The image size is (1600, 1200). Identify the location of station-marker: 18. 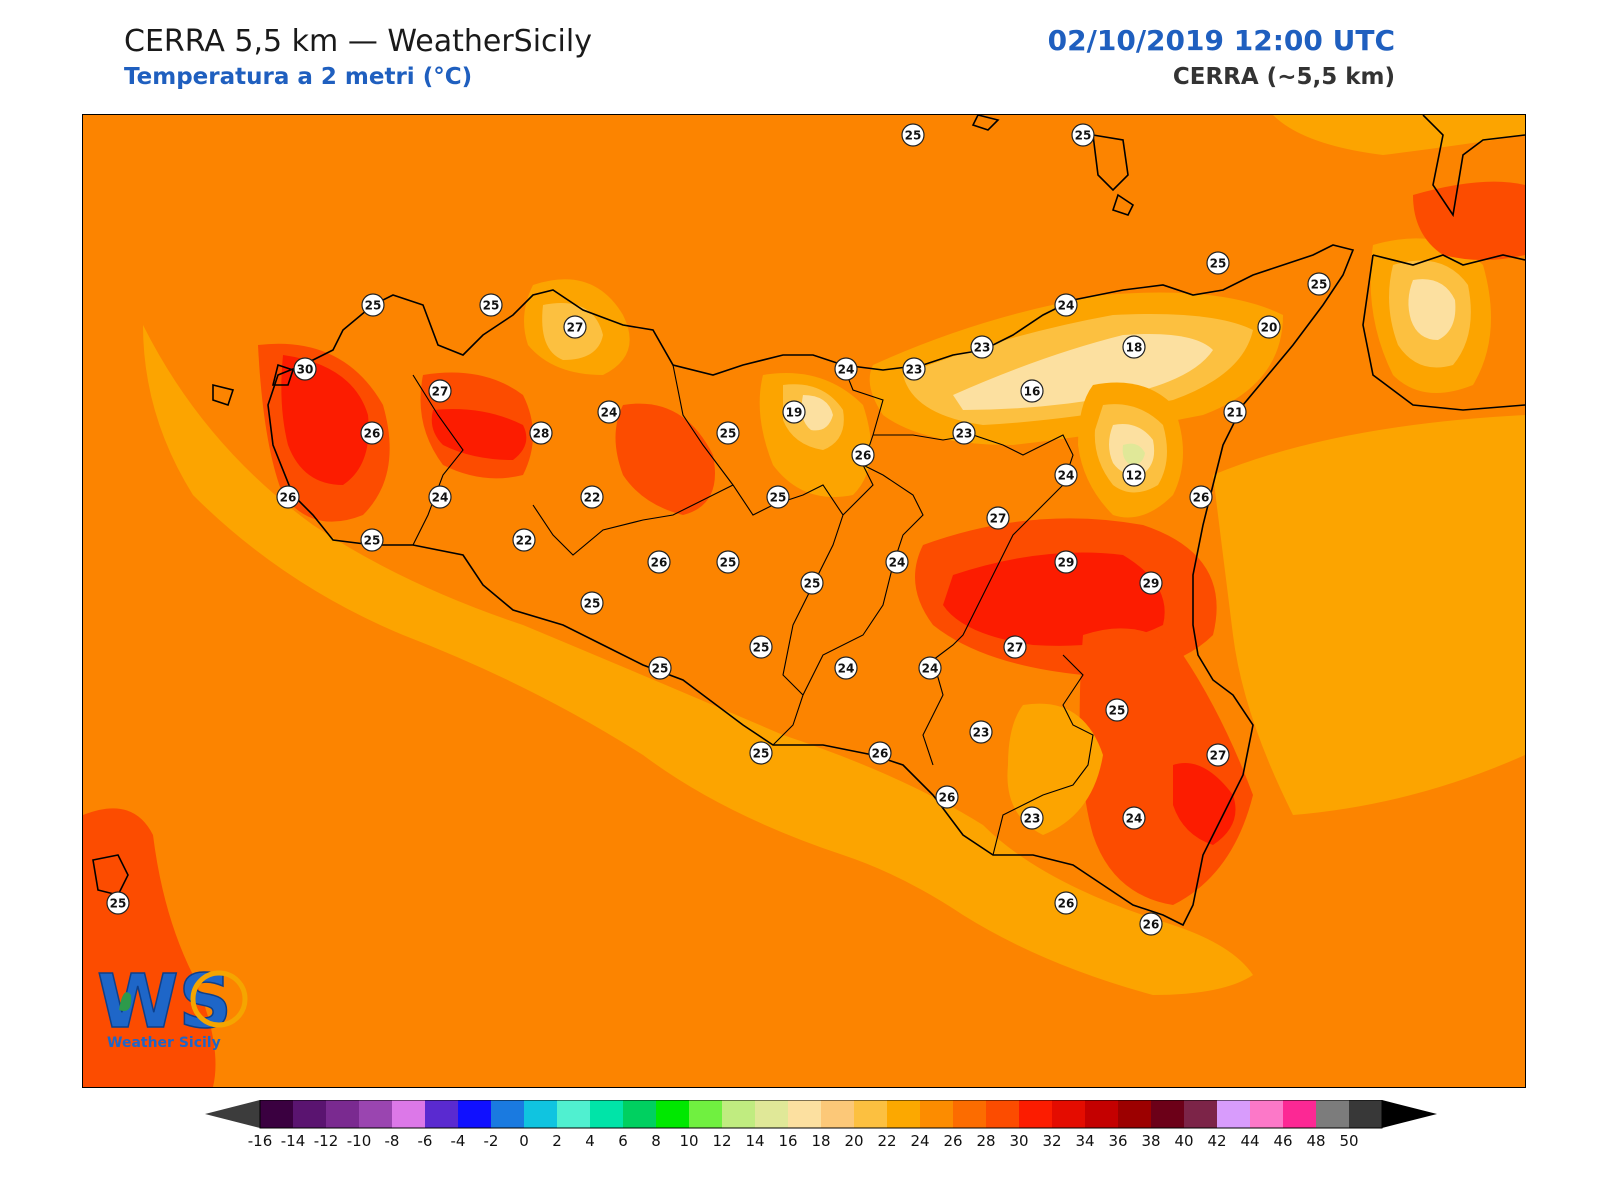
(1134, 347).